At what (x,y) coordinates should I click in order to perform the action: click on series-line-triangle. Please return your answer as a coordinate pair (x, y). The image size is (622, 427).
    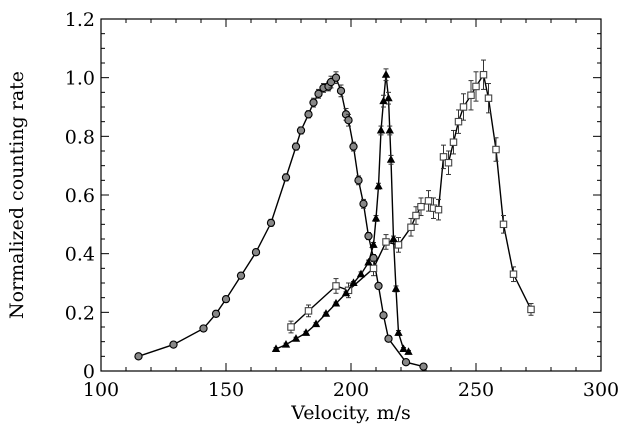
    Looking at the image, I should click on (342, 213).